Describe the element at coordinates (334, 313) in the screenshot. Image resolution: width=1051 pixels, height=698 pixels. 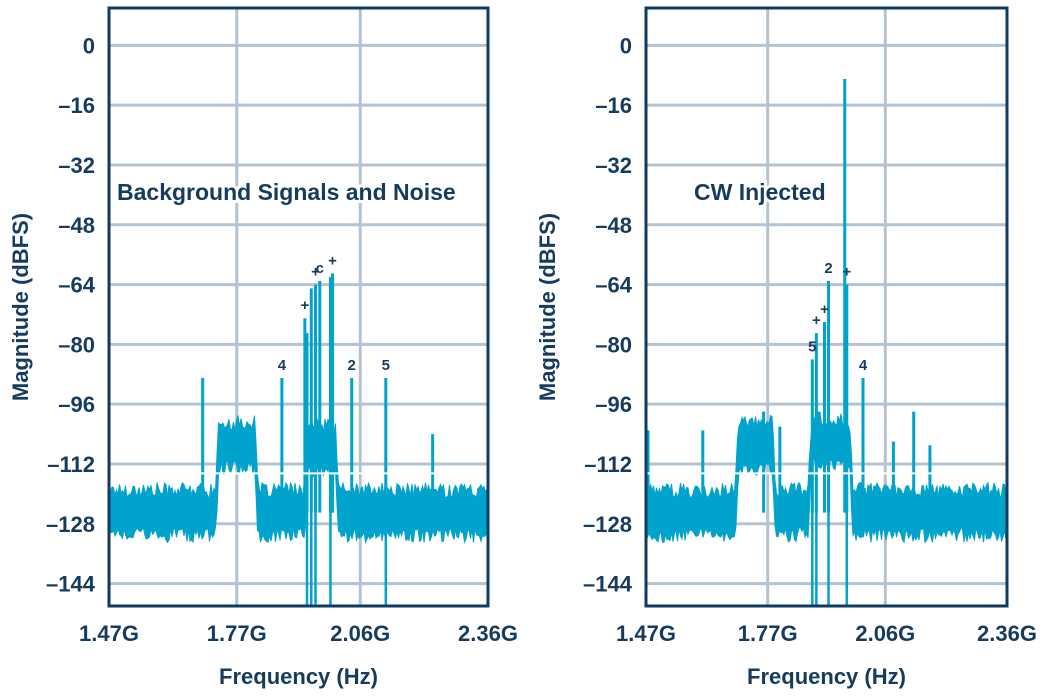
I see `spur-labels: 4++c +2 5` at that location.